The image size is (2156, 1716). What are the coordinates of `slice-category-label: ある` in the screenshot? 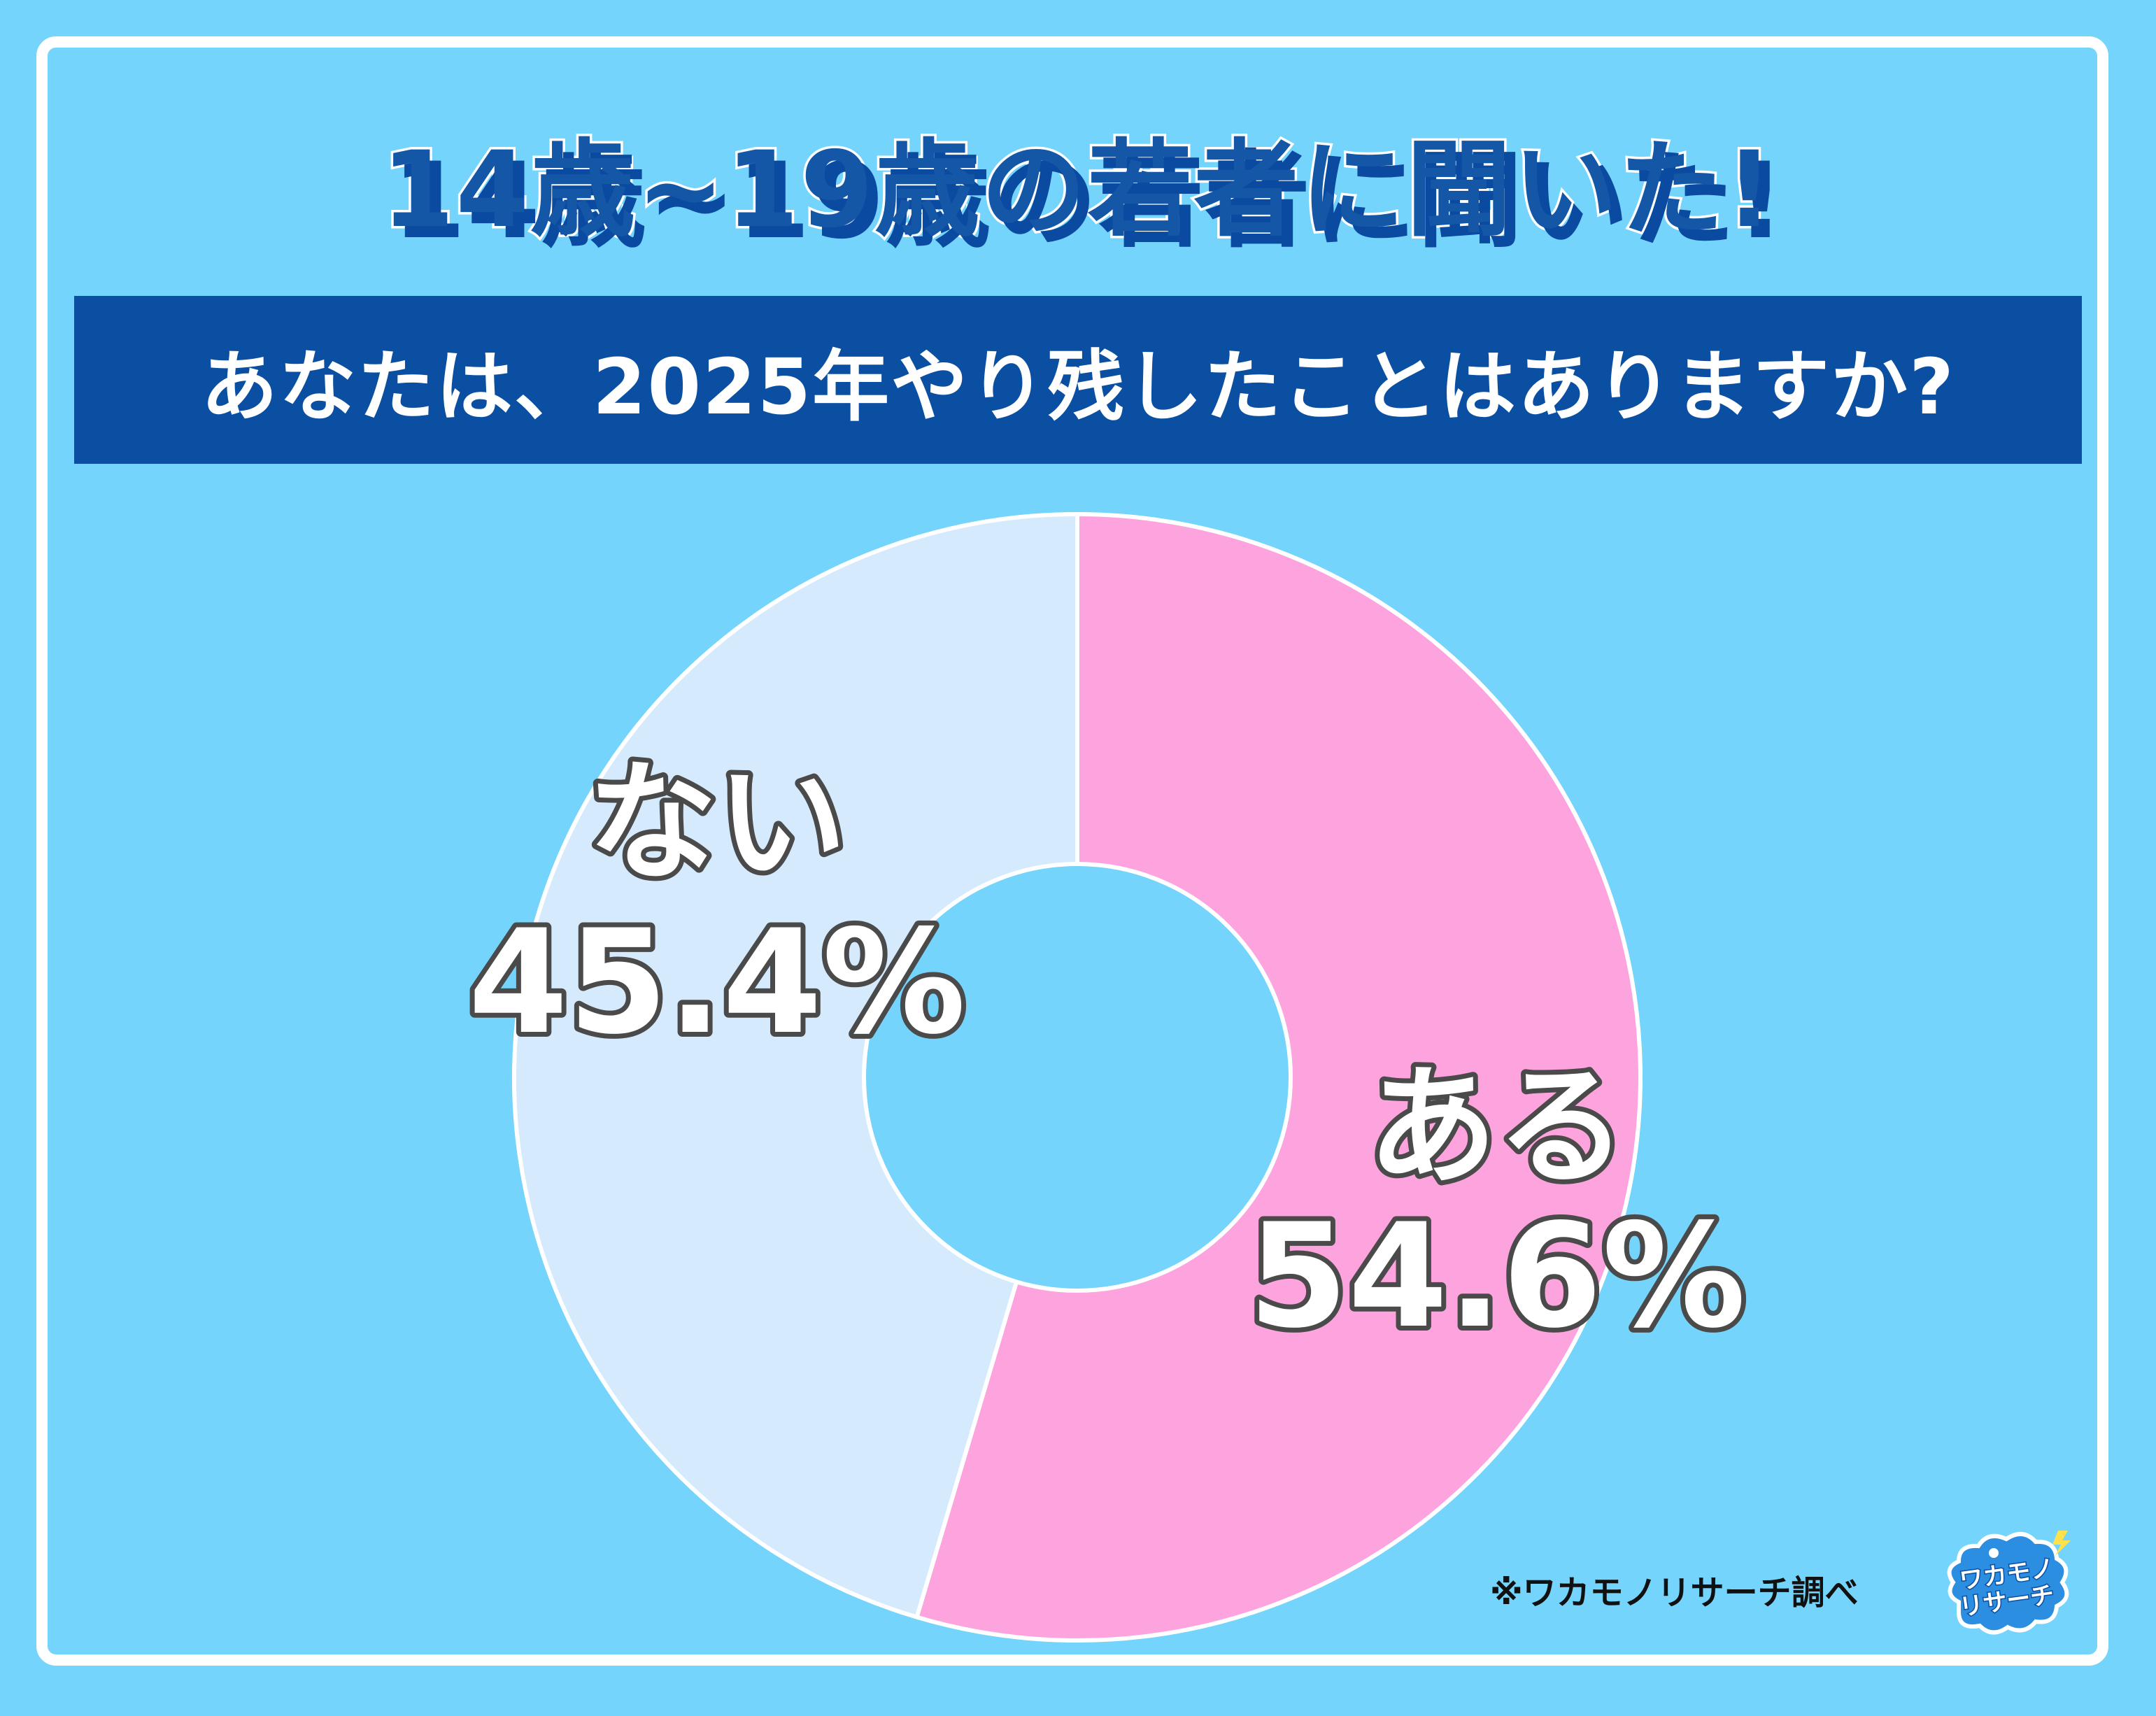 It's located at (1497, 1127).